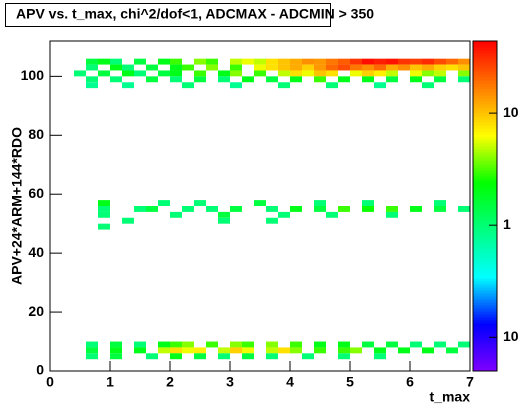  Describe the element at coordinates (470, 382) in the screenshot. I see `x-tick-label: 7` at that location.